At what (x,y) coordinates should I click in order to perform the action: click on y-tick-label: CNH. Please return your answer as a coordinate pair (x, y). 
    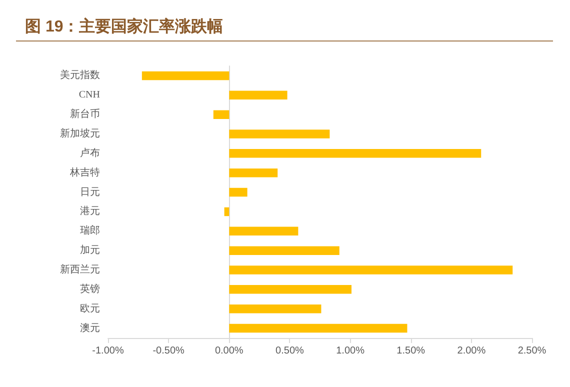
    Looking at the image, I should click on (89, 95).